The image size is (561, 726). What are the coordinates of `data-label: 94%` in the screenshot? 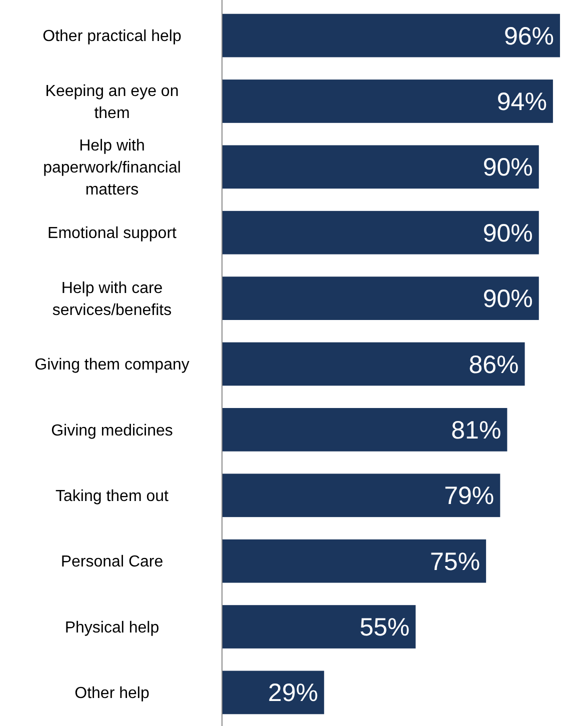 It's located at (521, 102).